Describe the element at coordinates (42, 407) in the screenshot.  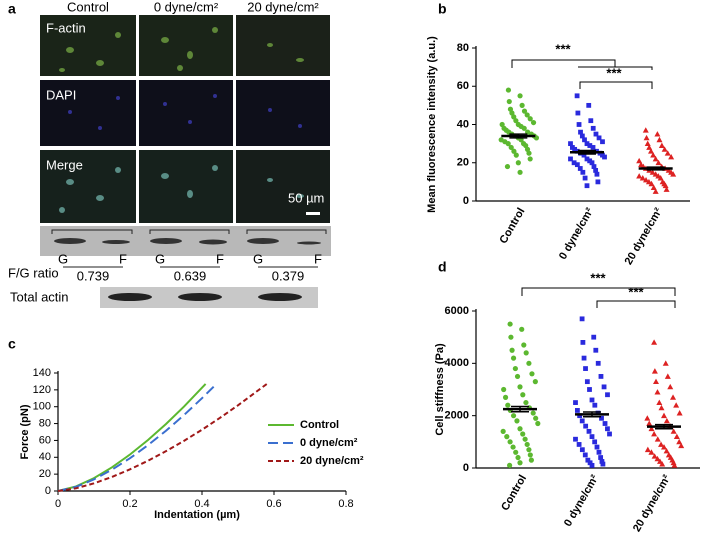
I see `y-tick-label: 100` at that location.